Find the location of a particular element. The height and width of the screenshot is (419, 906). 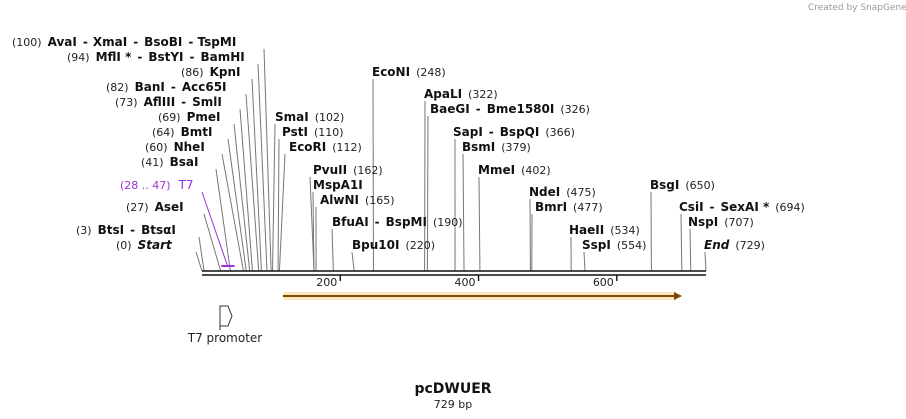

site-label: (82) BanI - Acc65I is located at coordinates (166, 87).